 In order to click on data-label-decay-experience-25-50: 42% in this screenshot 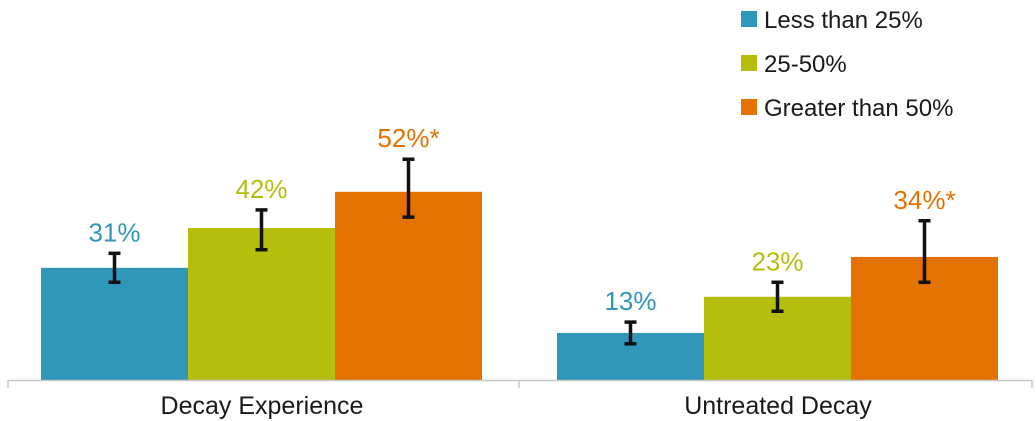, I will do `click(261, 189)`.